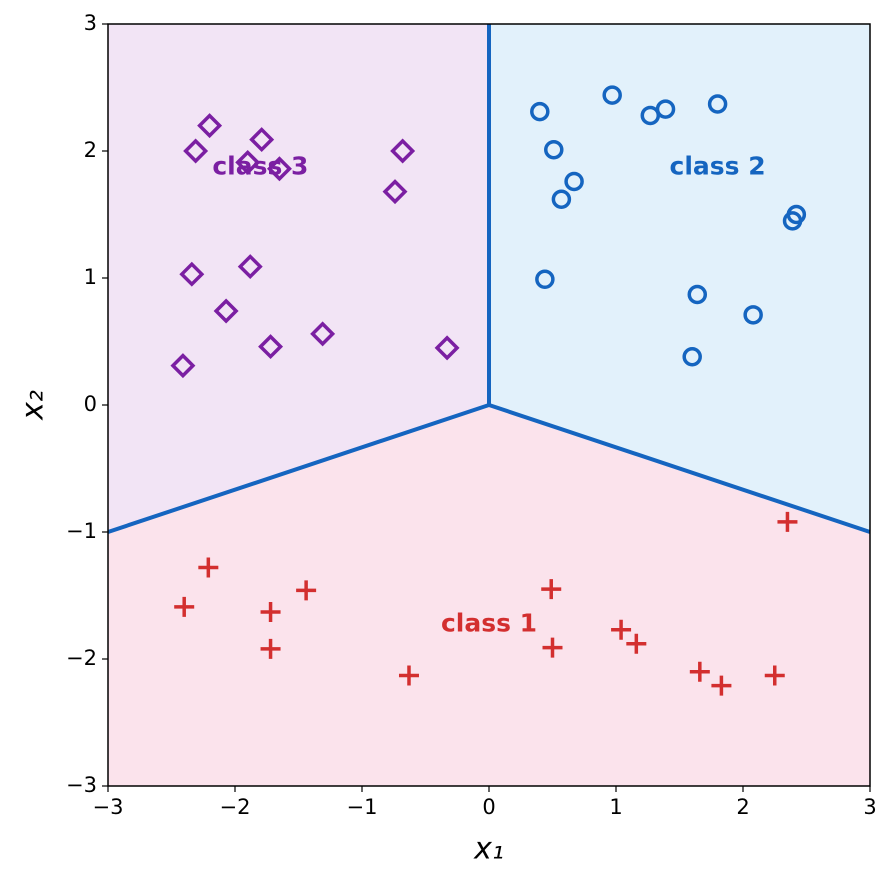  I want to click on y-tick-label: 2, so click(90, 150).